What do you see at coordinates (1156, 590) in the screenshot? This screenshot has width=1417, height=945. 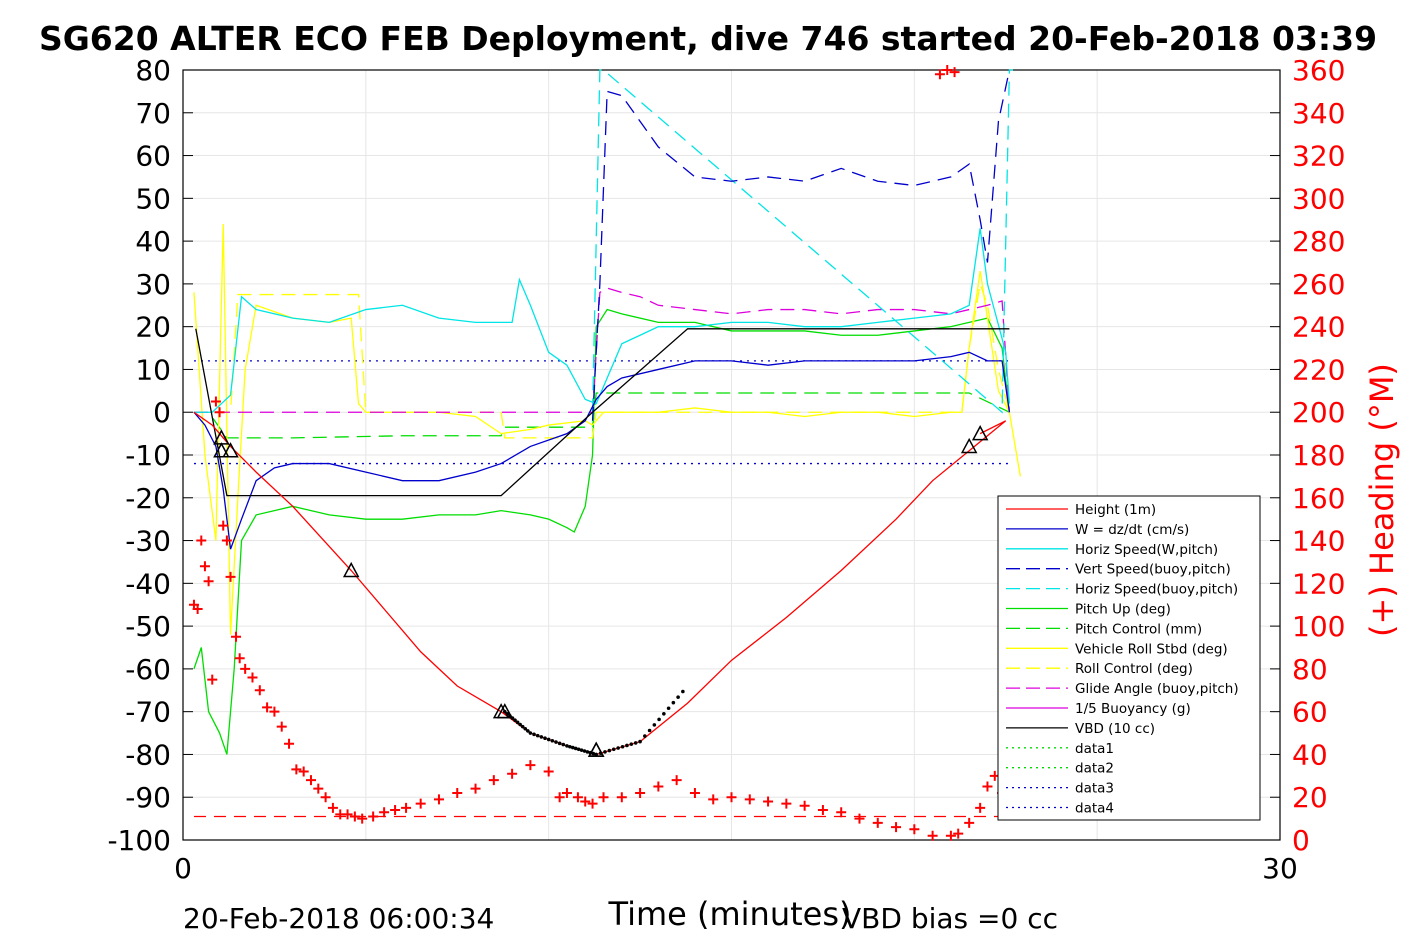 I see `legend-label: Horiz Speed(buoy,pitch)` at bounding box center [1156, 590].